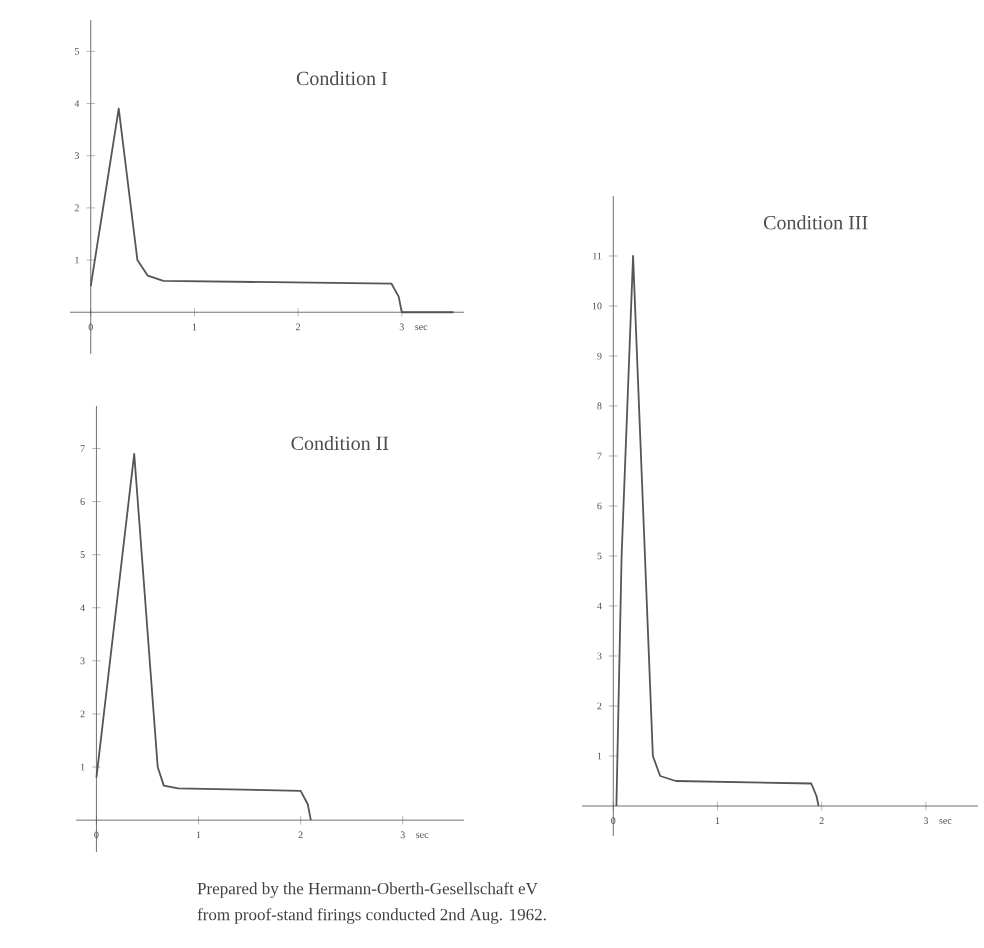  I want to click on text: Prepared by the Hermann-Oberth-Gesellschaft eV, so click(367, 890).